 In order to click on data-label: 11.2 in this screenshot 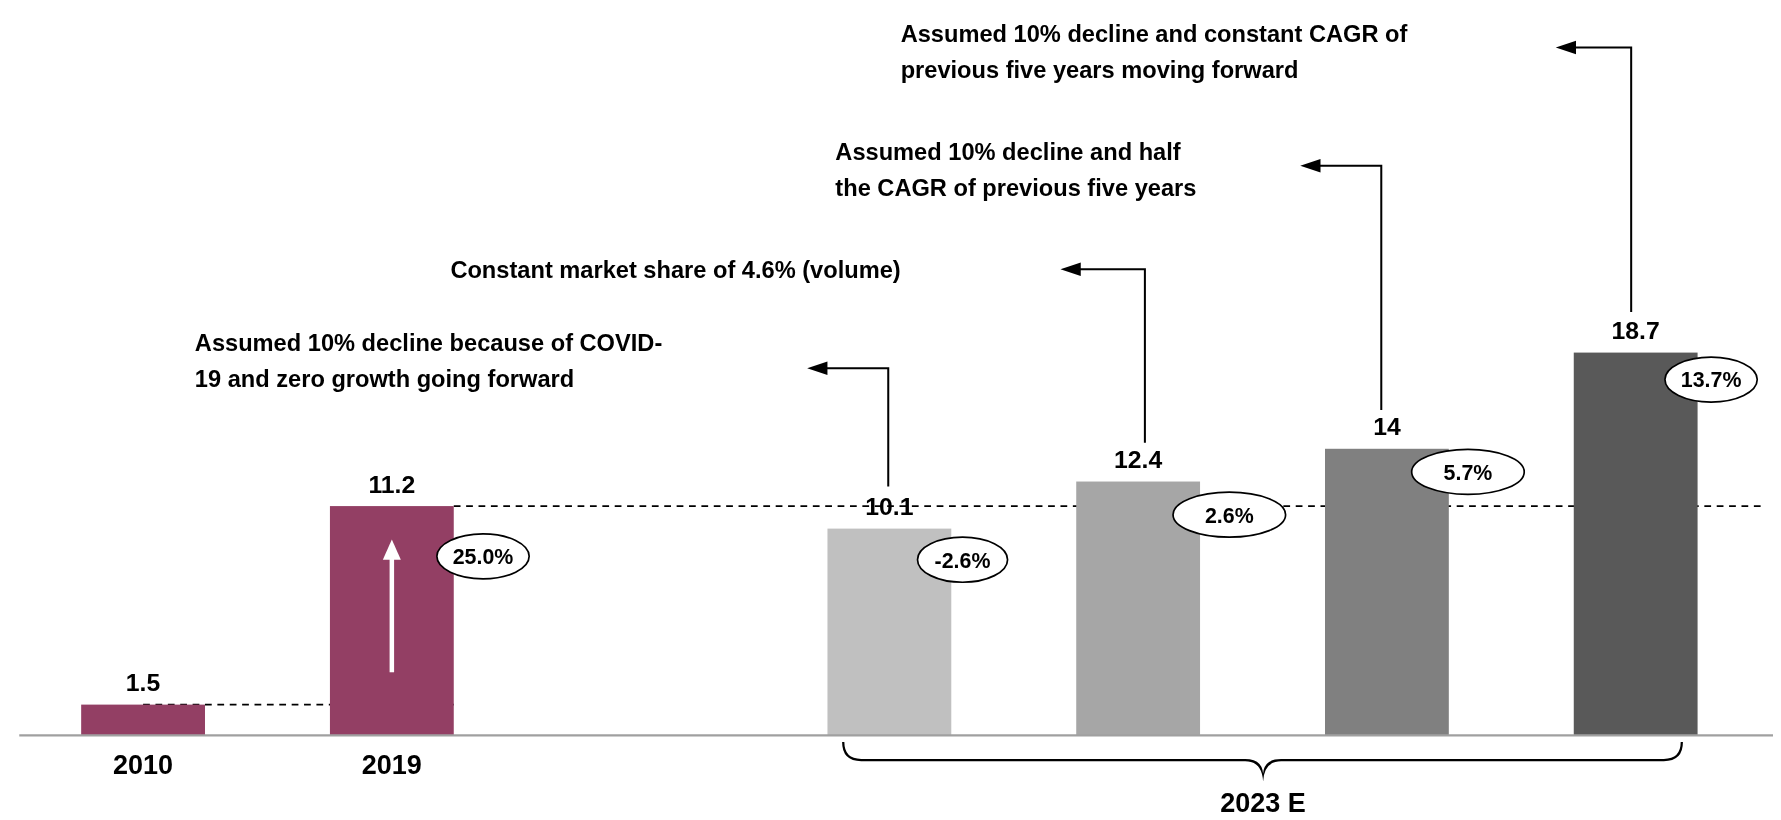, I will do `click(392, 484)`.